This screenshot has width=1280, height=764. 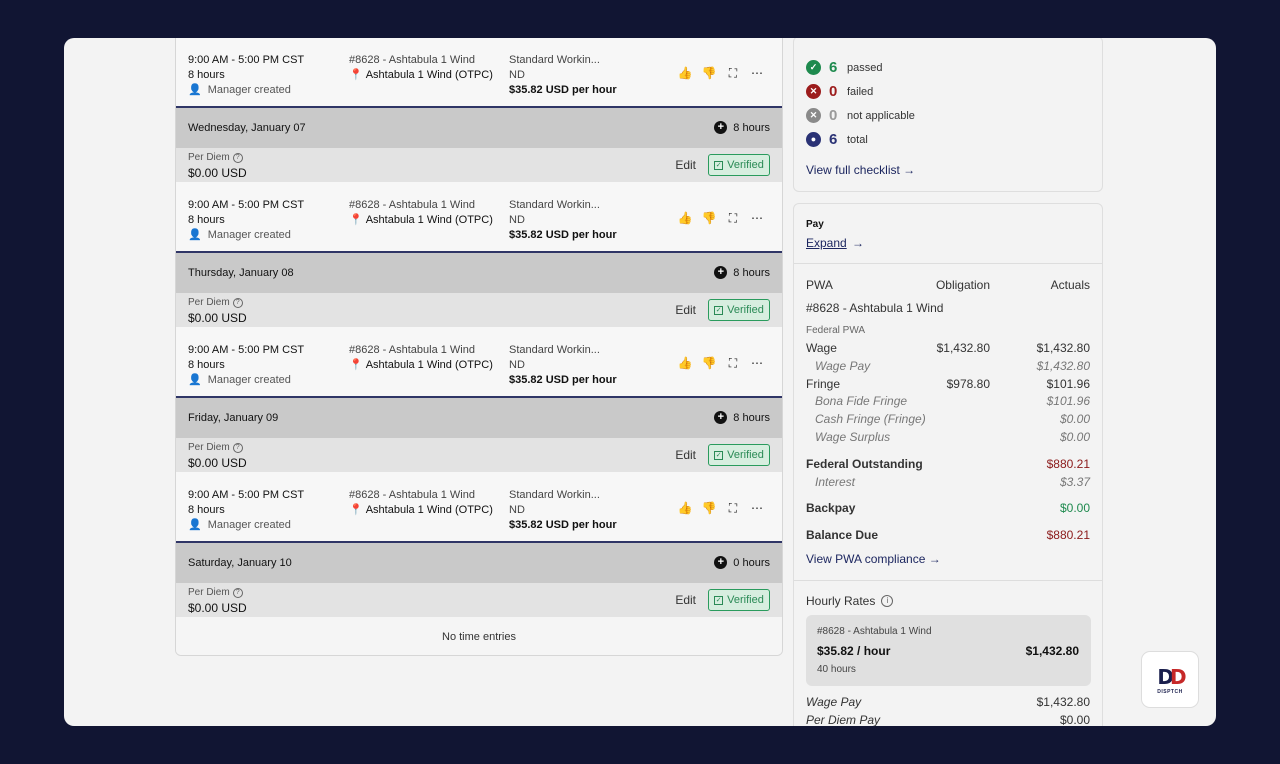 I want to click on view-pwa-compliance-label: View PWA compliance, so click(x=866, y=559).